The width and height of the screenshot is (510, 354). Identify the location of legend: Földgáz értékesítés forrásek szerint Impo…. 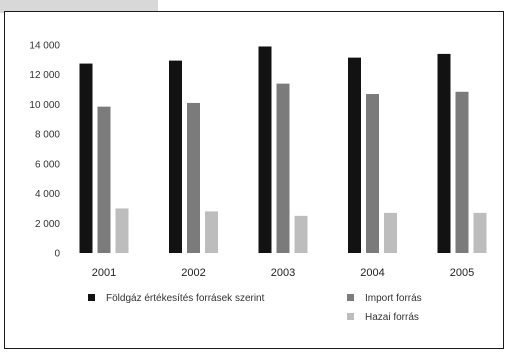
(255, 308).